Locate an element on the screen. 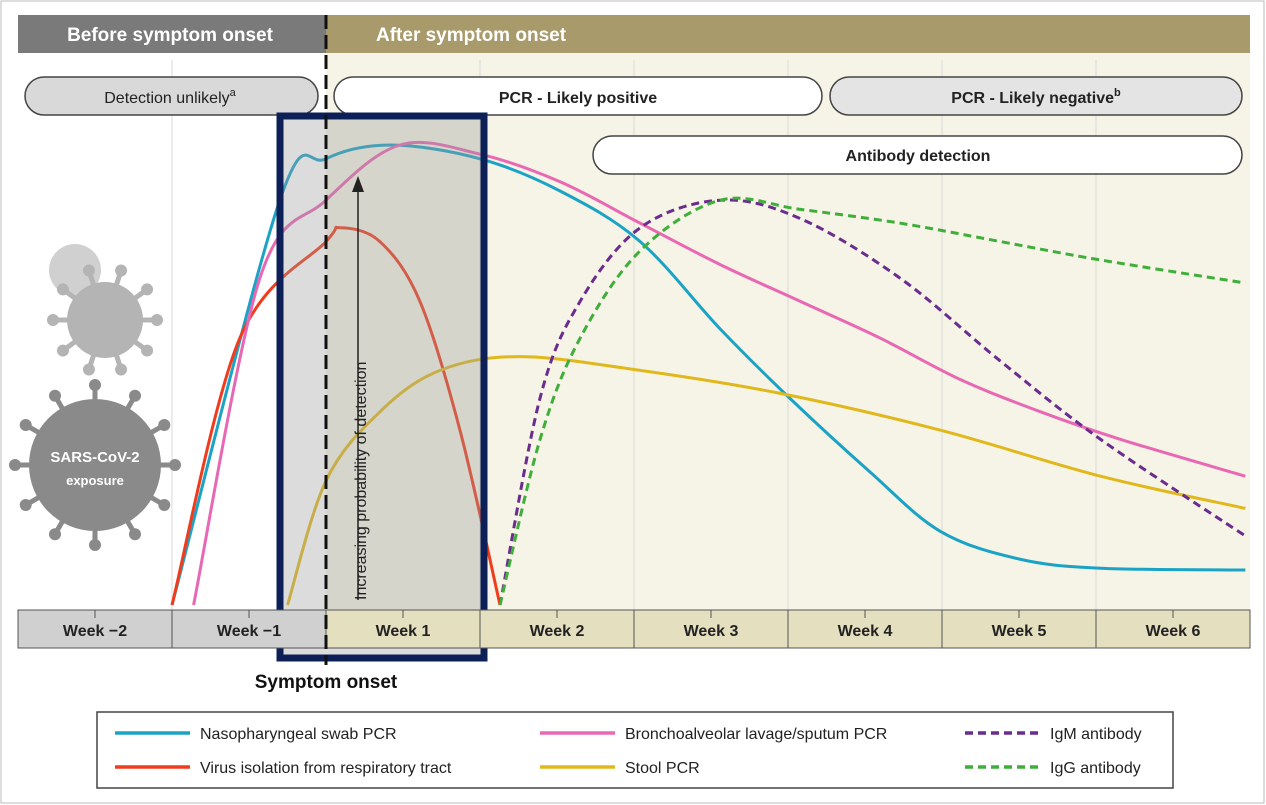  detection-unlikely-label: Detection unlikelya is located at coordinates (170, 97).